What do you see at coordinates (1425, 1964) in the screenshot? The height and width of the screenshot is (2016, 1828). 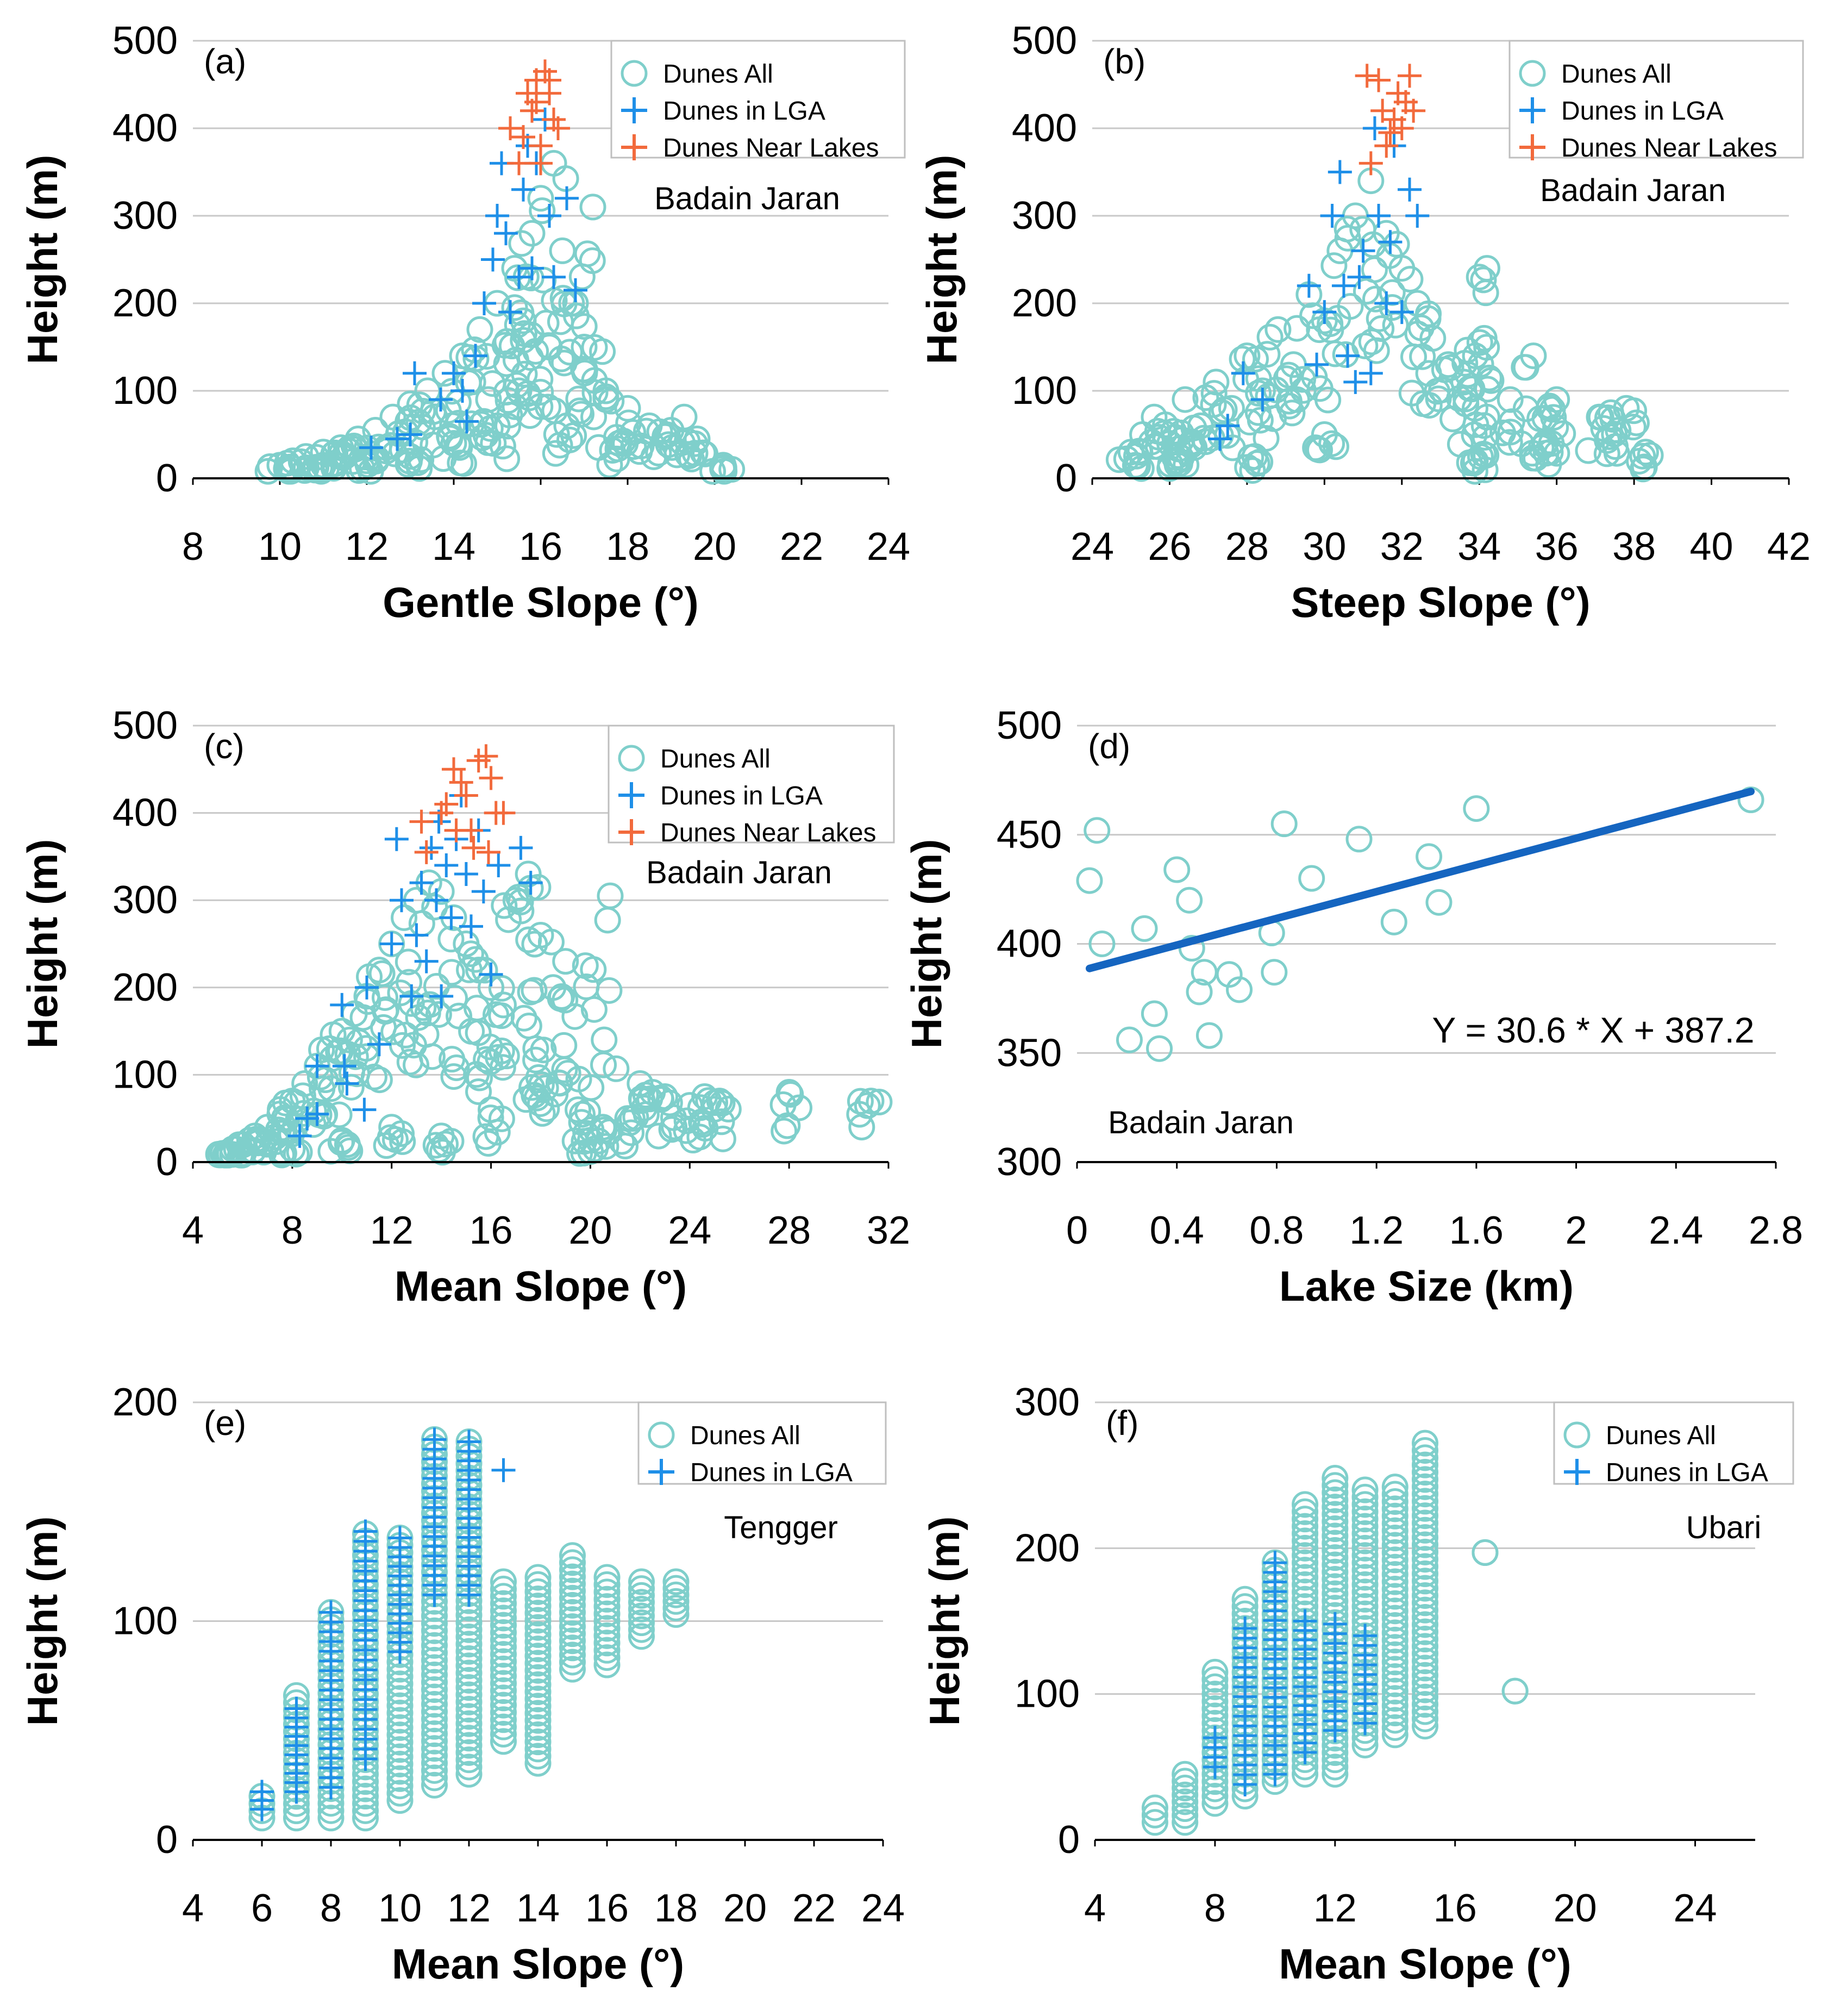 I see `x-axis-title: Mean Slope (°)` at bounding box center [1425, 1964].